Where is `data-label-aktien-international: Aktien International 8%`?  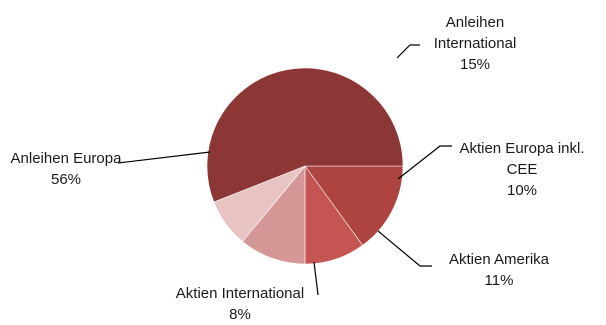 data-label-aktien-international: Aktien International 8% is located at coordinates (240, 302).